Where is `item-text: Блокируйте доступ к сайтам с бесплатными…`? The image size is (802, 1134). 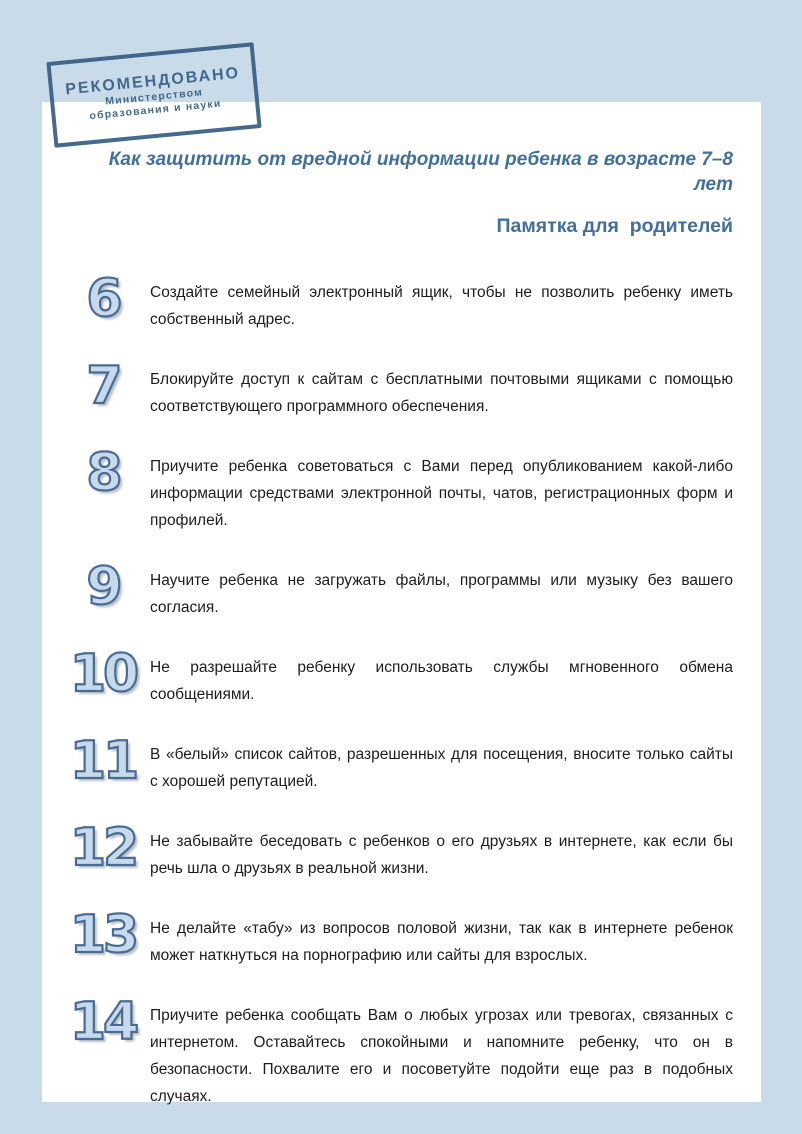 item-text: Блокируйте доступ к сайтам с бесплатными… is located at coordinates (441, 392).